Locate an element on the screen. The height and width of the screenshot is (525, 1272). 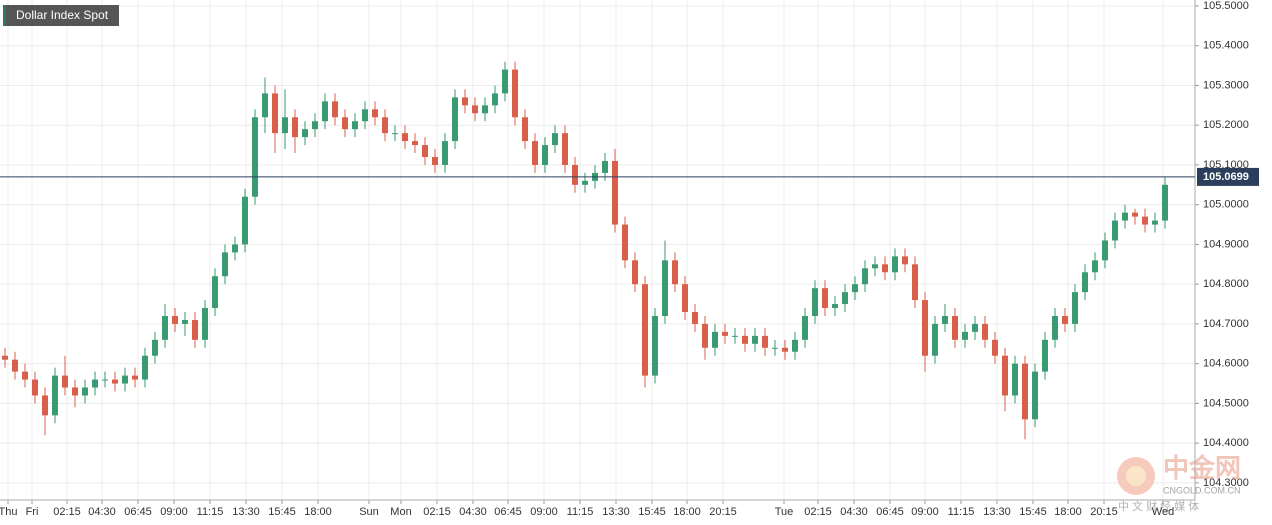
y-tick-label: 104.4000 is located at coordinates (1226, 443).